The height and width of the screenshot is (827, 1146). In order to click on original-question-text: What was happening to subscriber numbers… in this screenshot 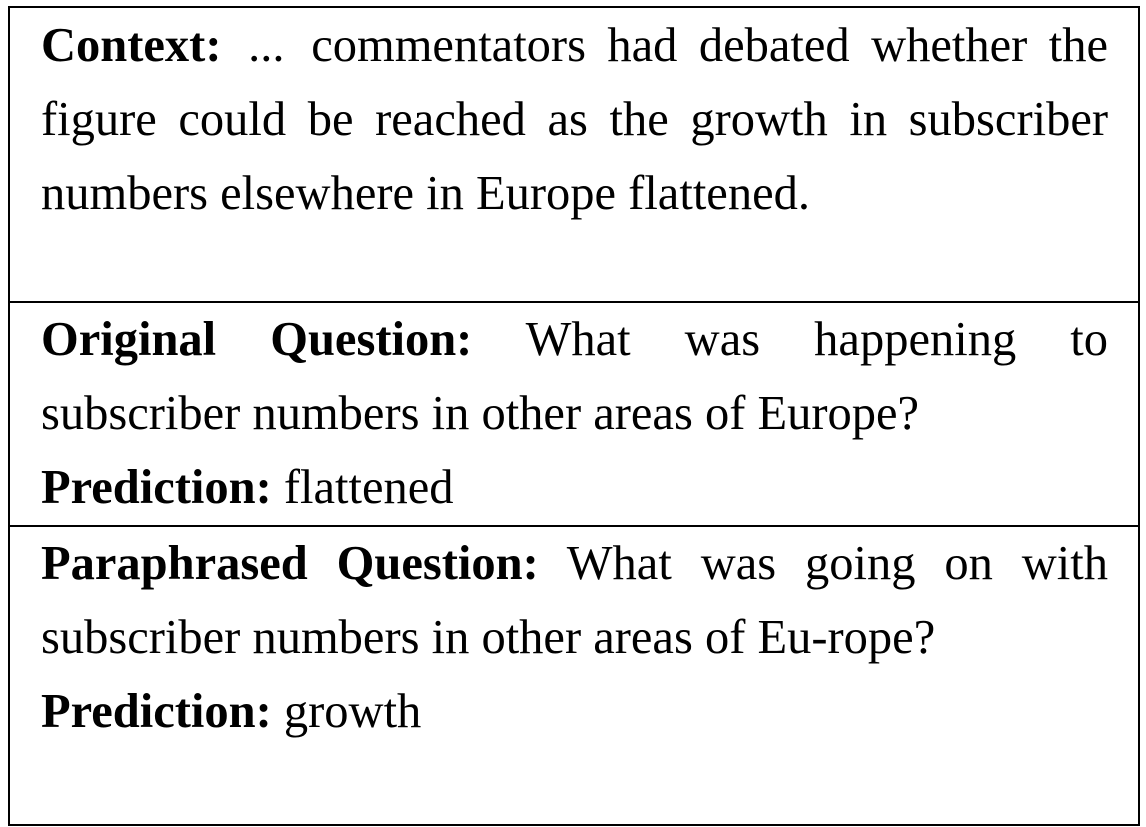, I will do `click(575, 376)`.